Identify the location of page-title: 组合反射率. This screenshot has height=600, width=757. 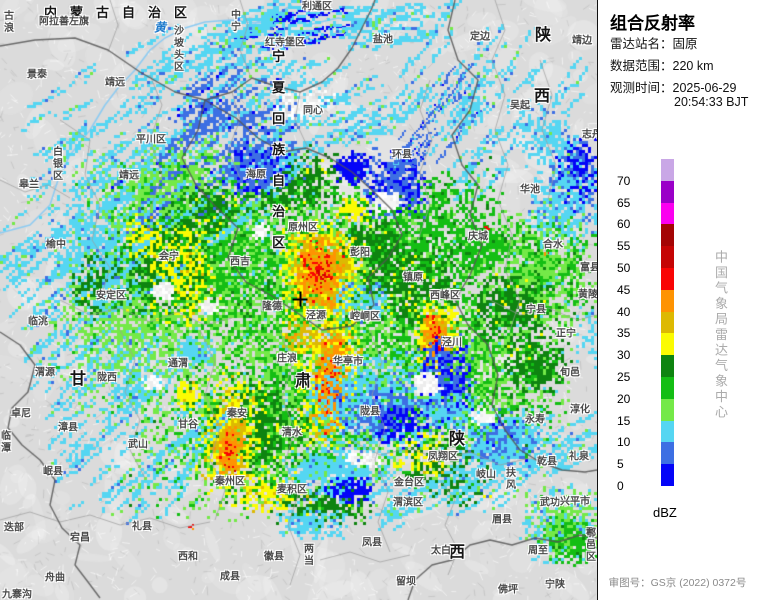
(652, 23).